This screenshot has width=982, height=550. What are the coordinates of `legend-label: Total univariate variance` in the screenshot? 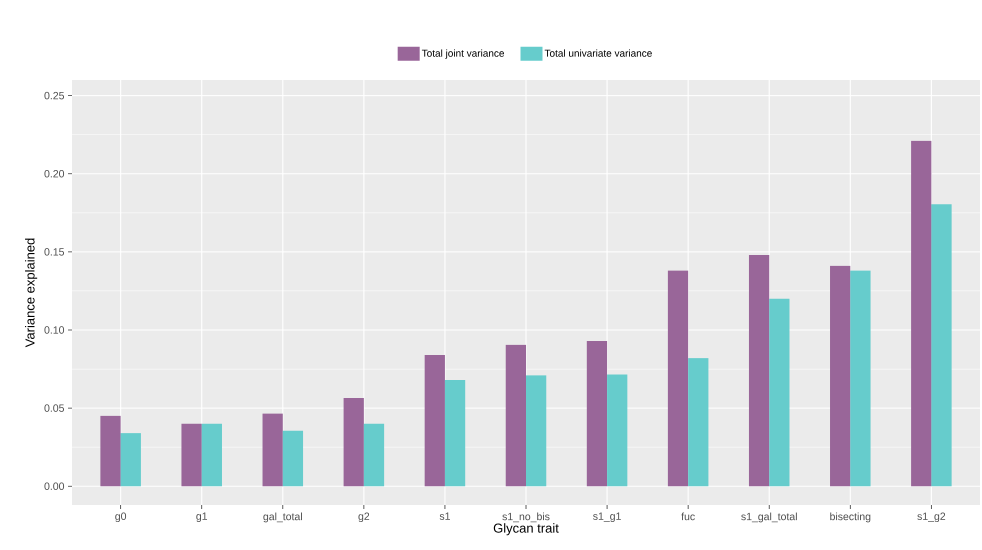 It's located at (598, 53).